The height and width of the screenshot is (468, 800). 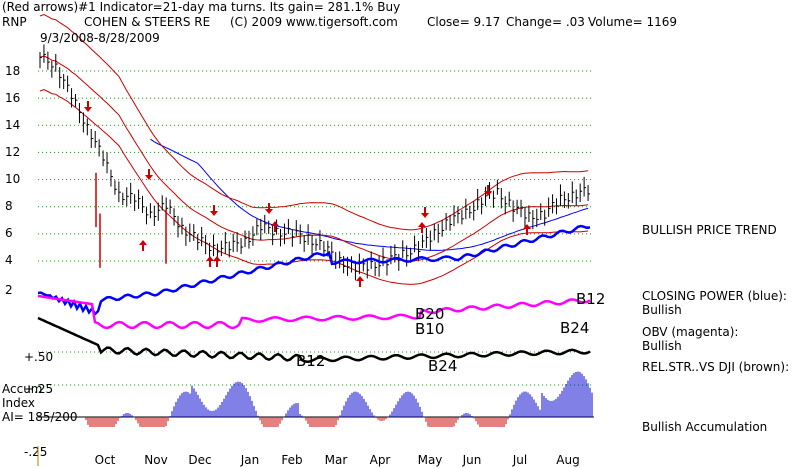 I want to click on month-label: Oct, so click(x=105, y=460).